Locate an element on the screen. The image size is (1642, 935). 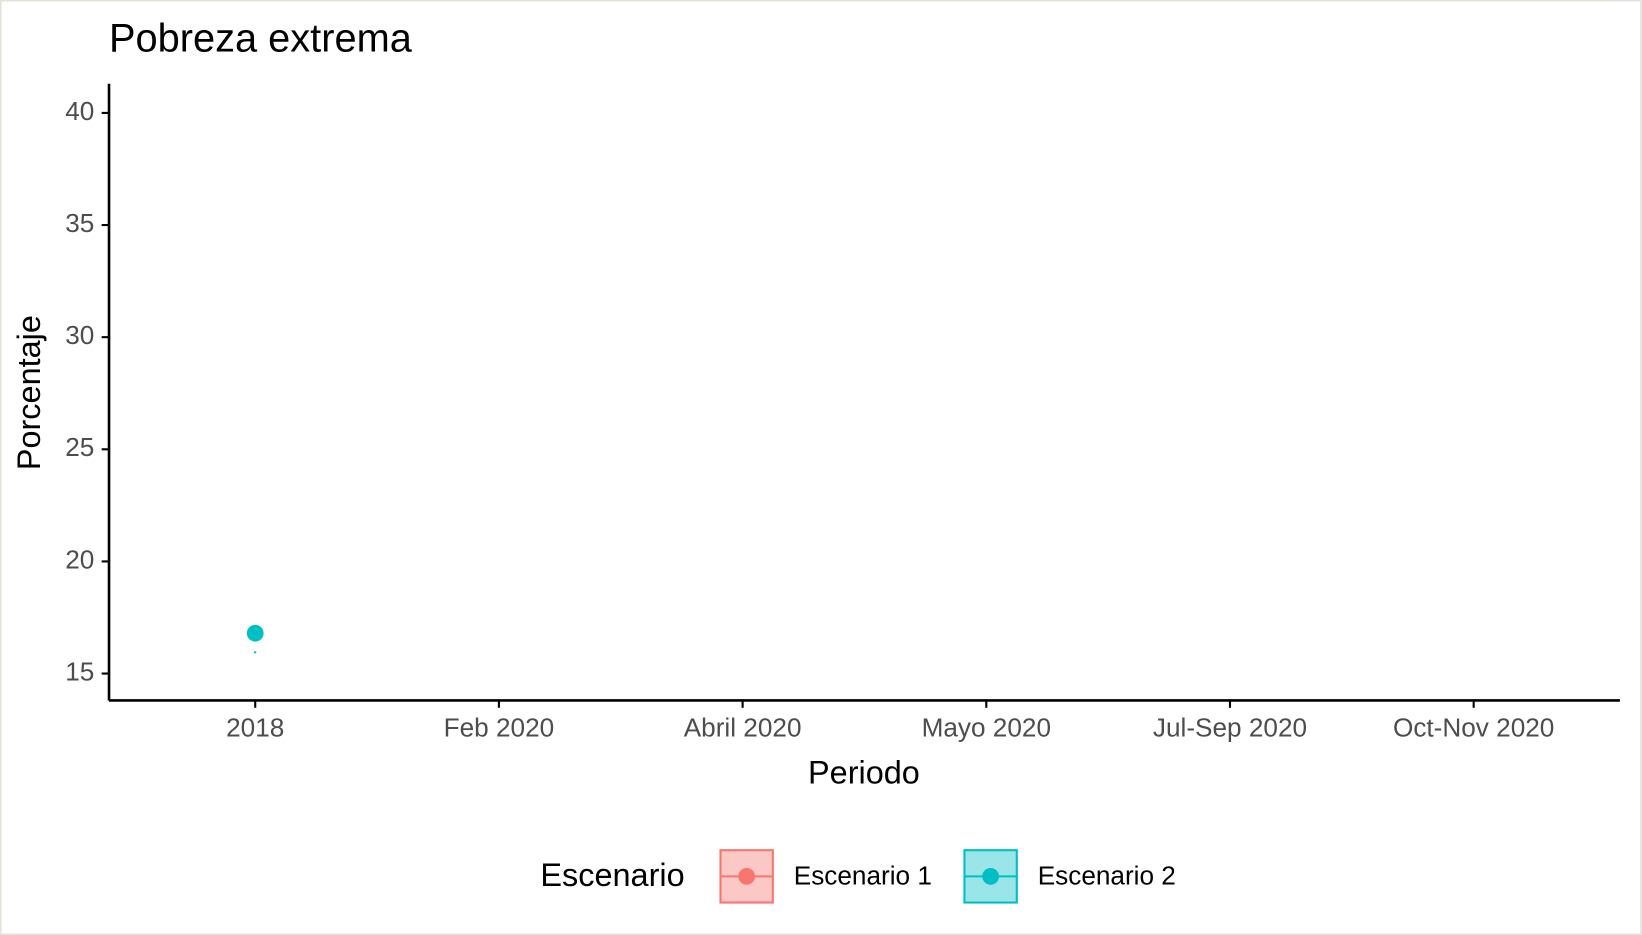
x-tick-label: Mayo 2020 is located at coordinates (986, 728).